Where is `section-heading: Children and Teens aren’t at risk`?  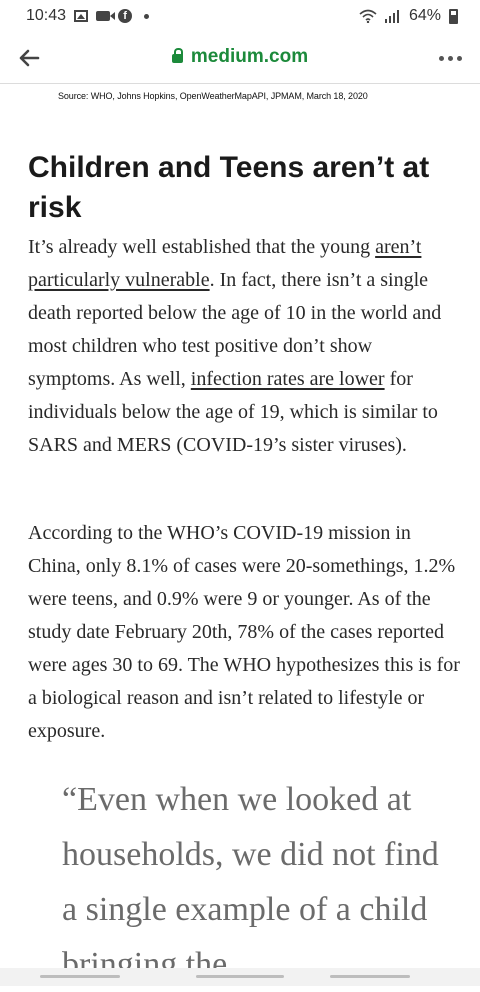 section-heading: Children and Teens aren’t at risk is located at coordinates (229, 187).